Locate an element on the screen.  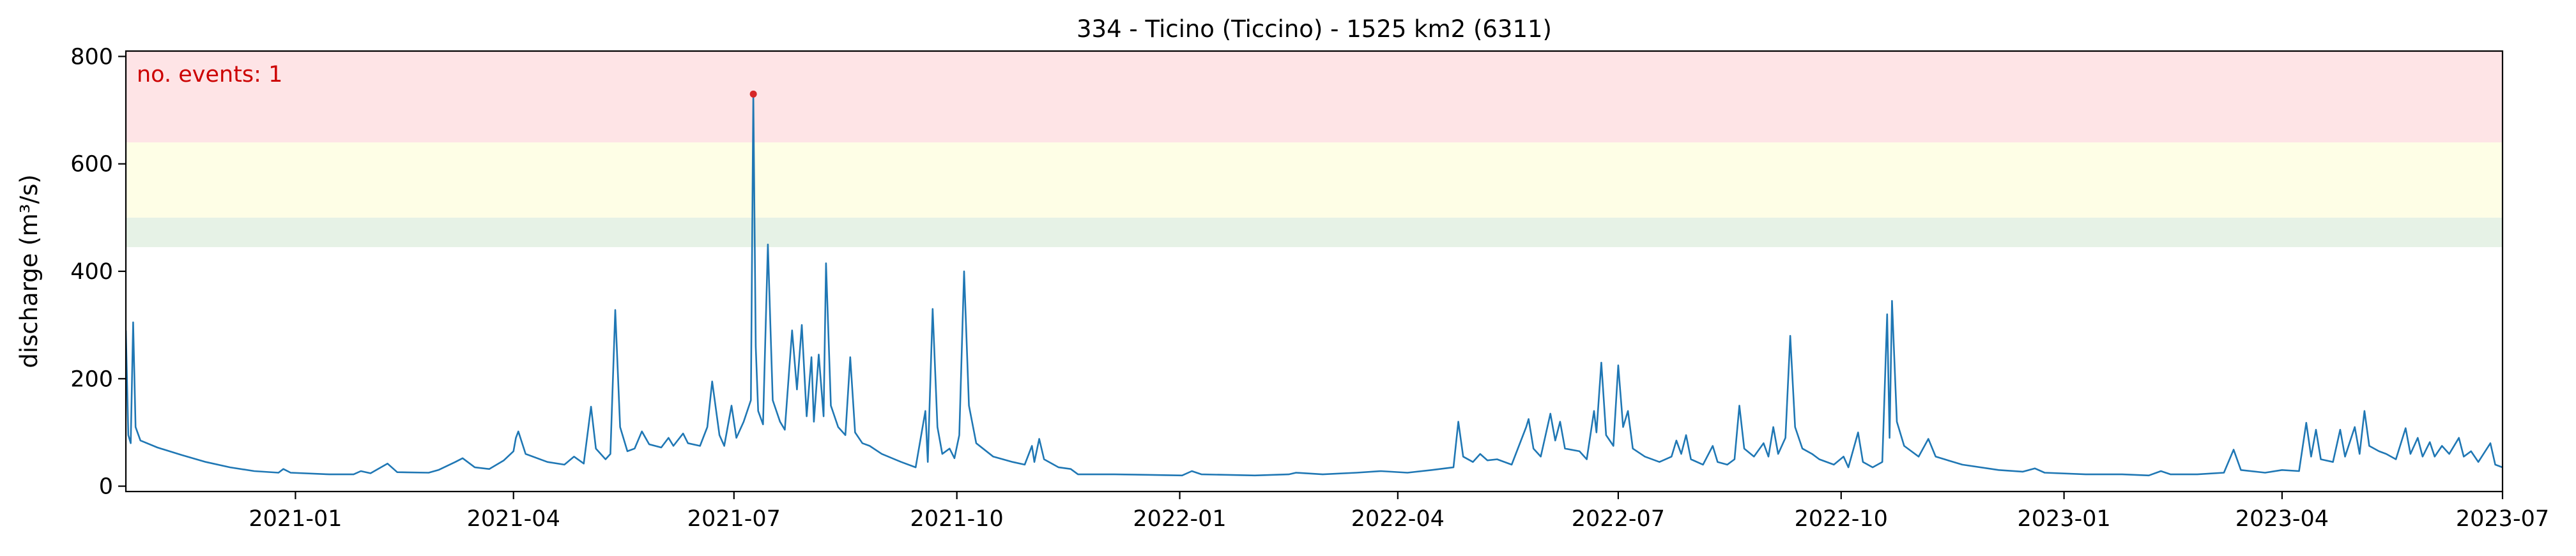
y-tick-label: 0 is located at coordinates (106, 487).